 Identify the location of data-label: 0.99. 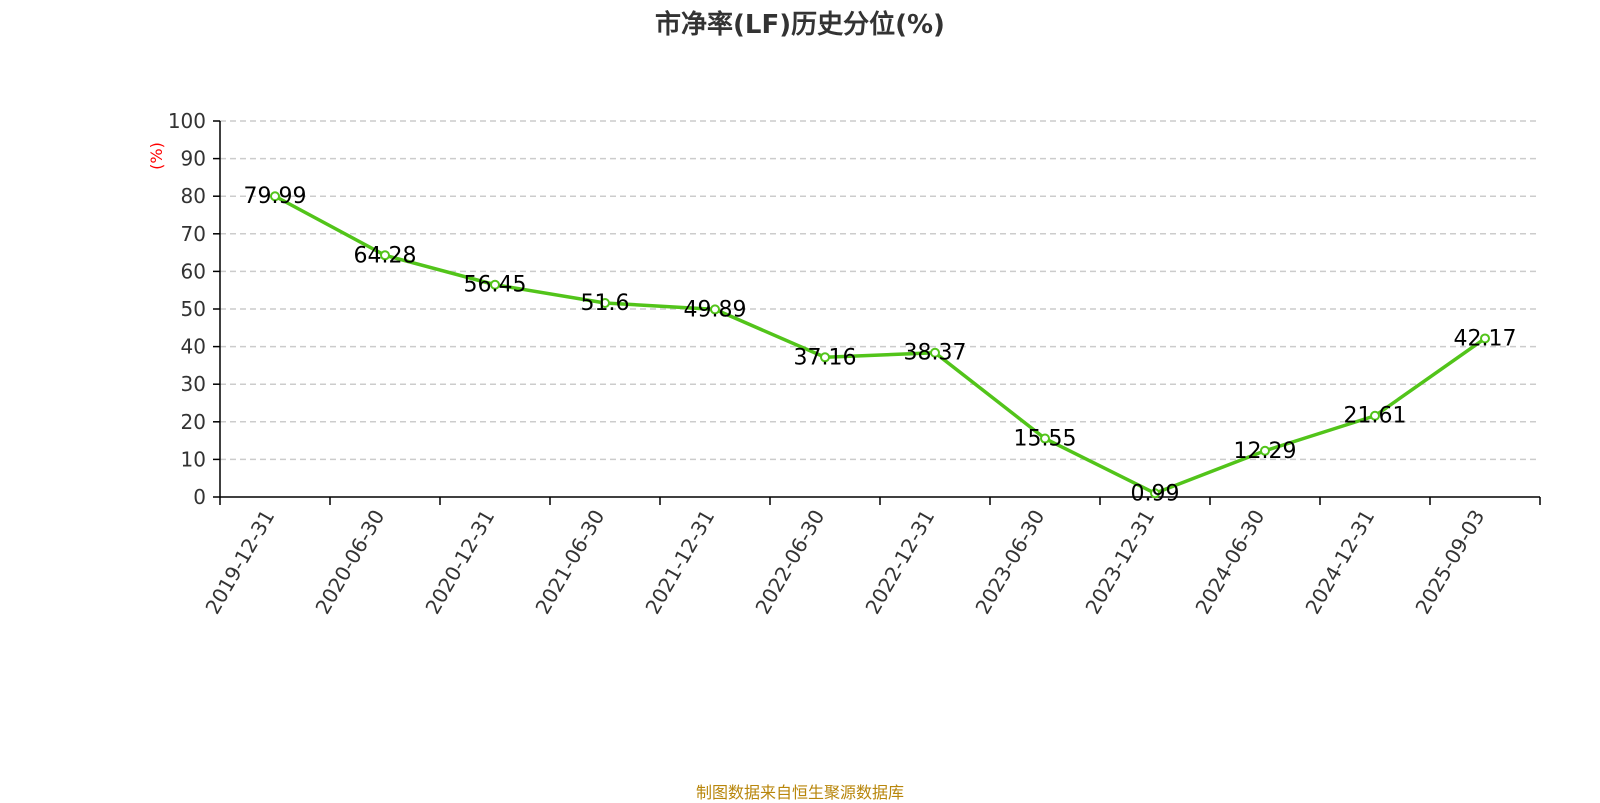
(1155, 493).